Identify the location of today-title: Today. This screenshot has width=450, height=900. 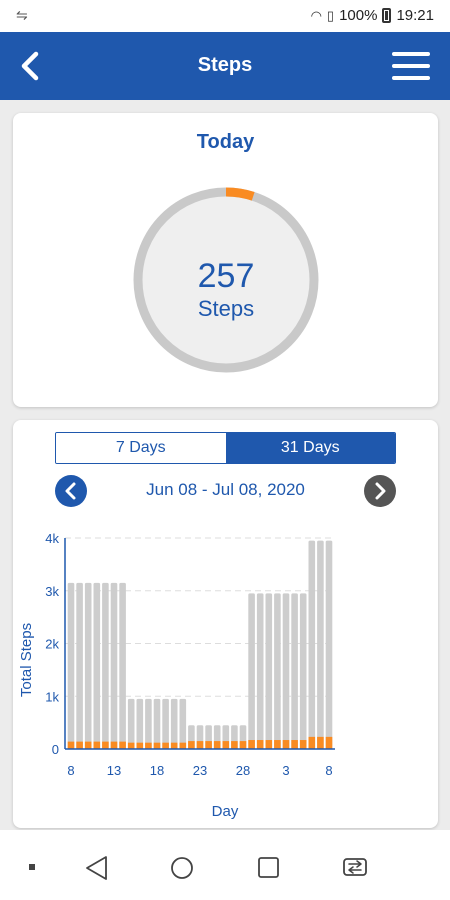
(225, 142).